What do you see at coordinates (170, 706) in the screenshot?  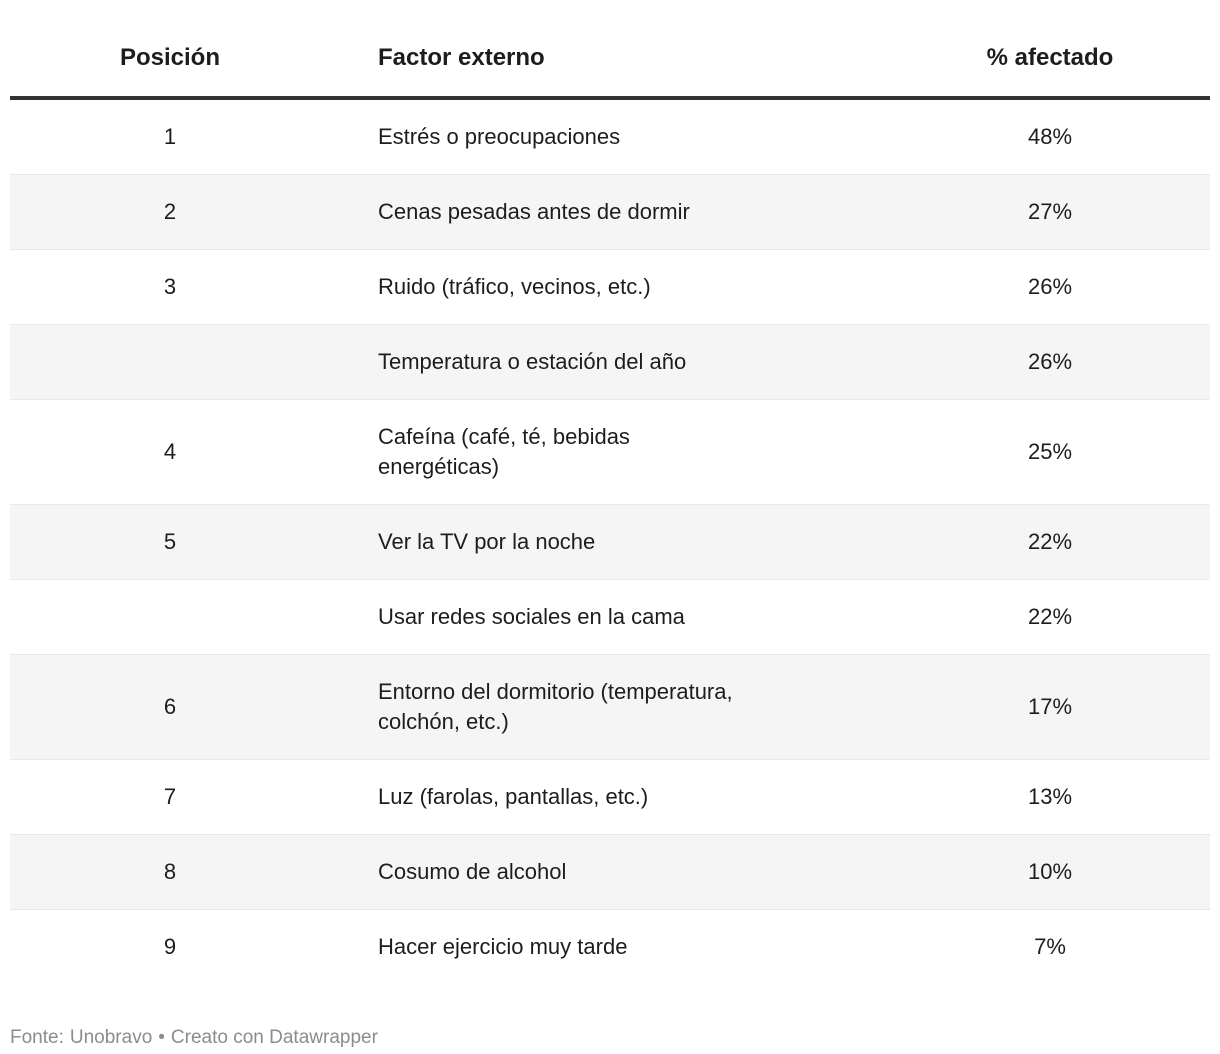 I see `position-cell: 6` at bounding box center [170, 706].